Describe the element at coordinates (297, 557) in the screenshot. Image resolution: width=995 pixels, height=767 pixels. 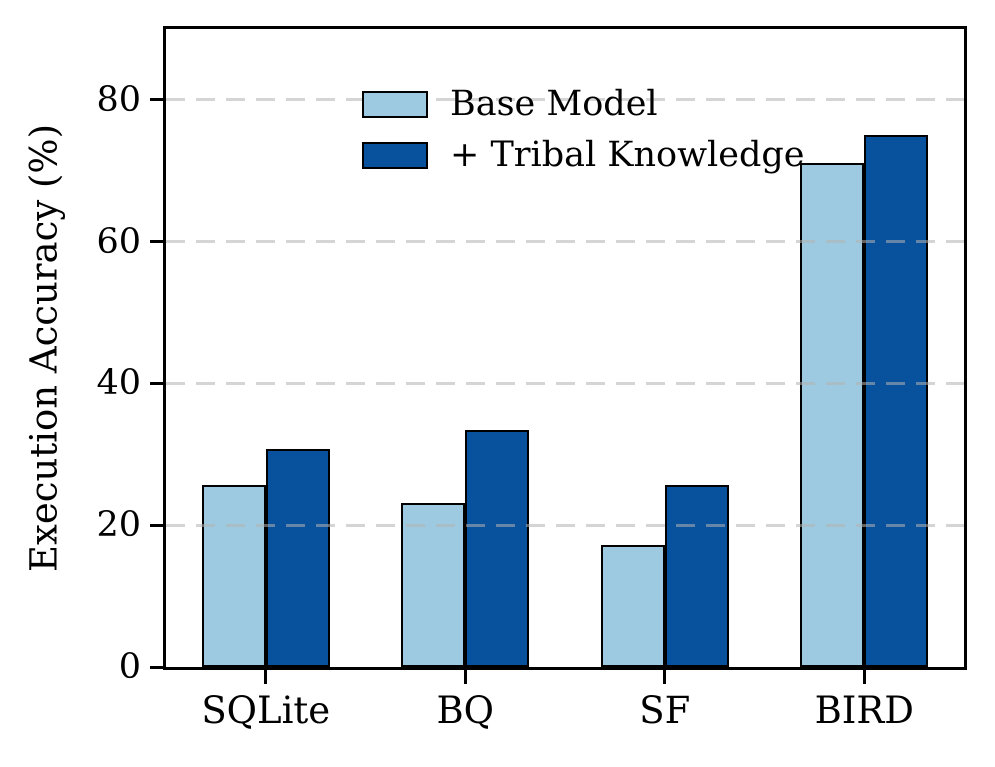
I see `bar-sqlite-tribal` at that location.